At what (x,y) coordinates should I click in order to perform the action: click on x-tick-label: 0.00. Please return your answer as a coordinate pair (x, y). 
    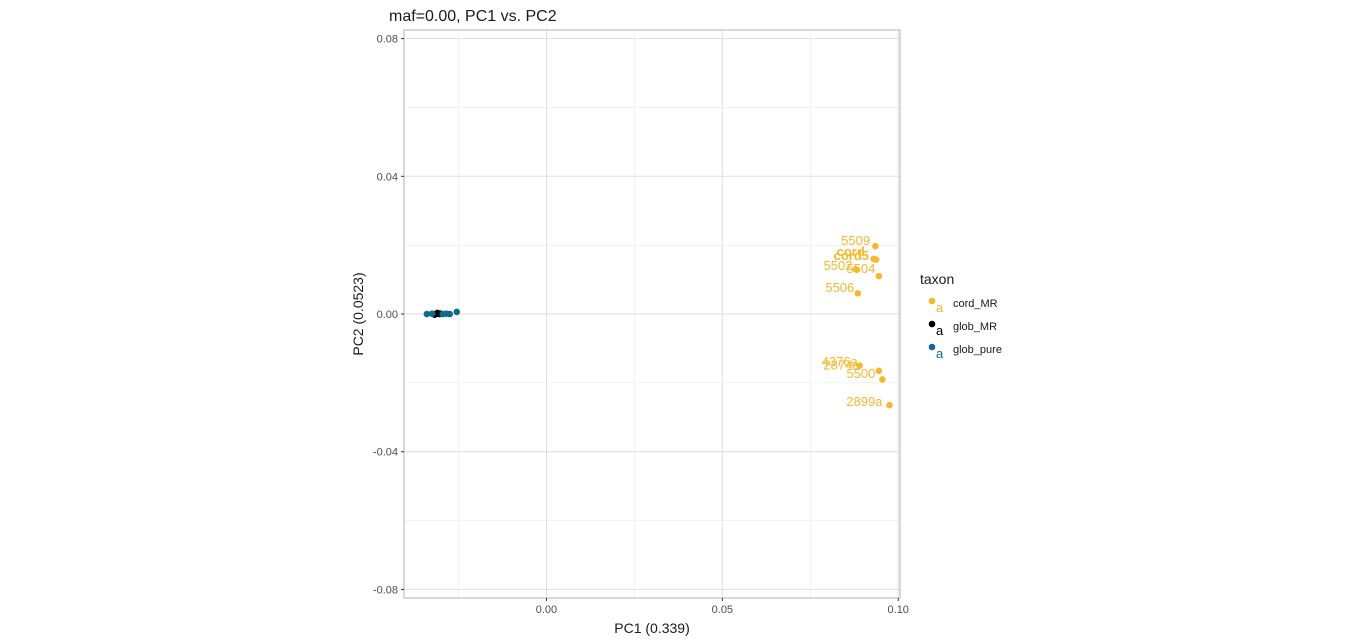
    Looking at the image, I should click on (546, 610).